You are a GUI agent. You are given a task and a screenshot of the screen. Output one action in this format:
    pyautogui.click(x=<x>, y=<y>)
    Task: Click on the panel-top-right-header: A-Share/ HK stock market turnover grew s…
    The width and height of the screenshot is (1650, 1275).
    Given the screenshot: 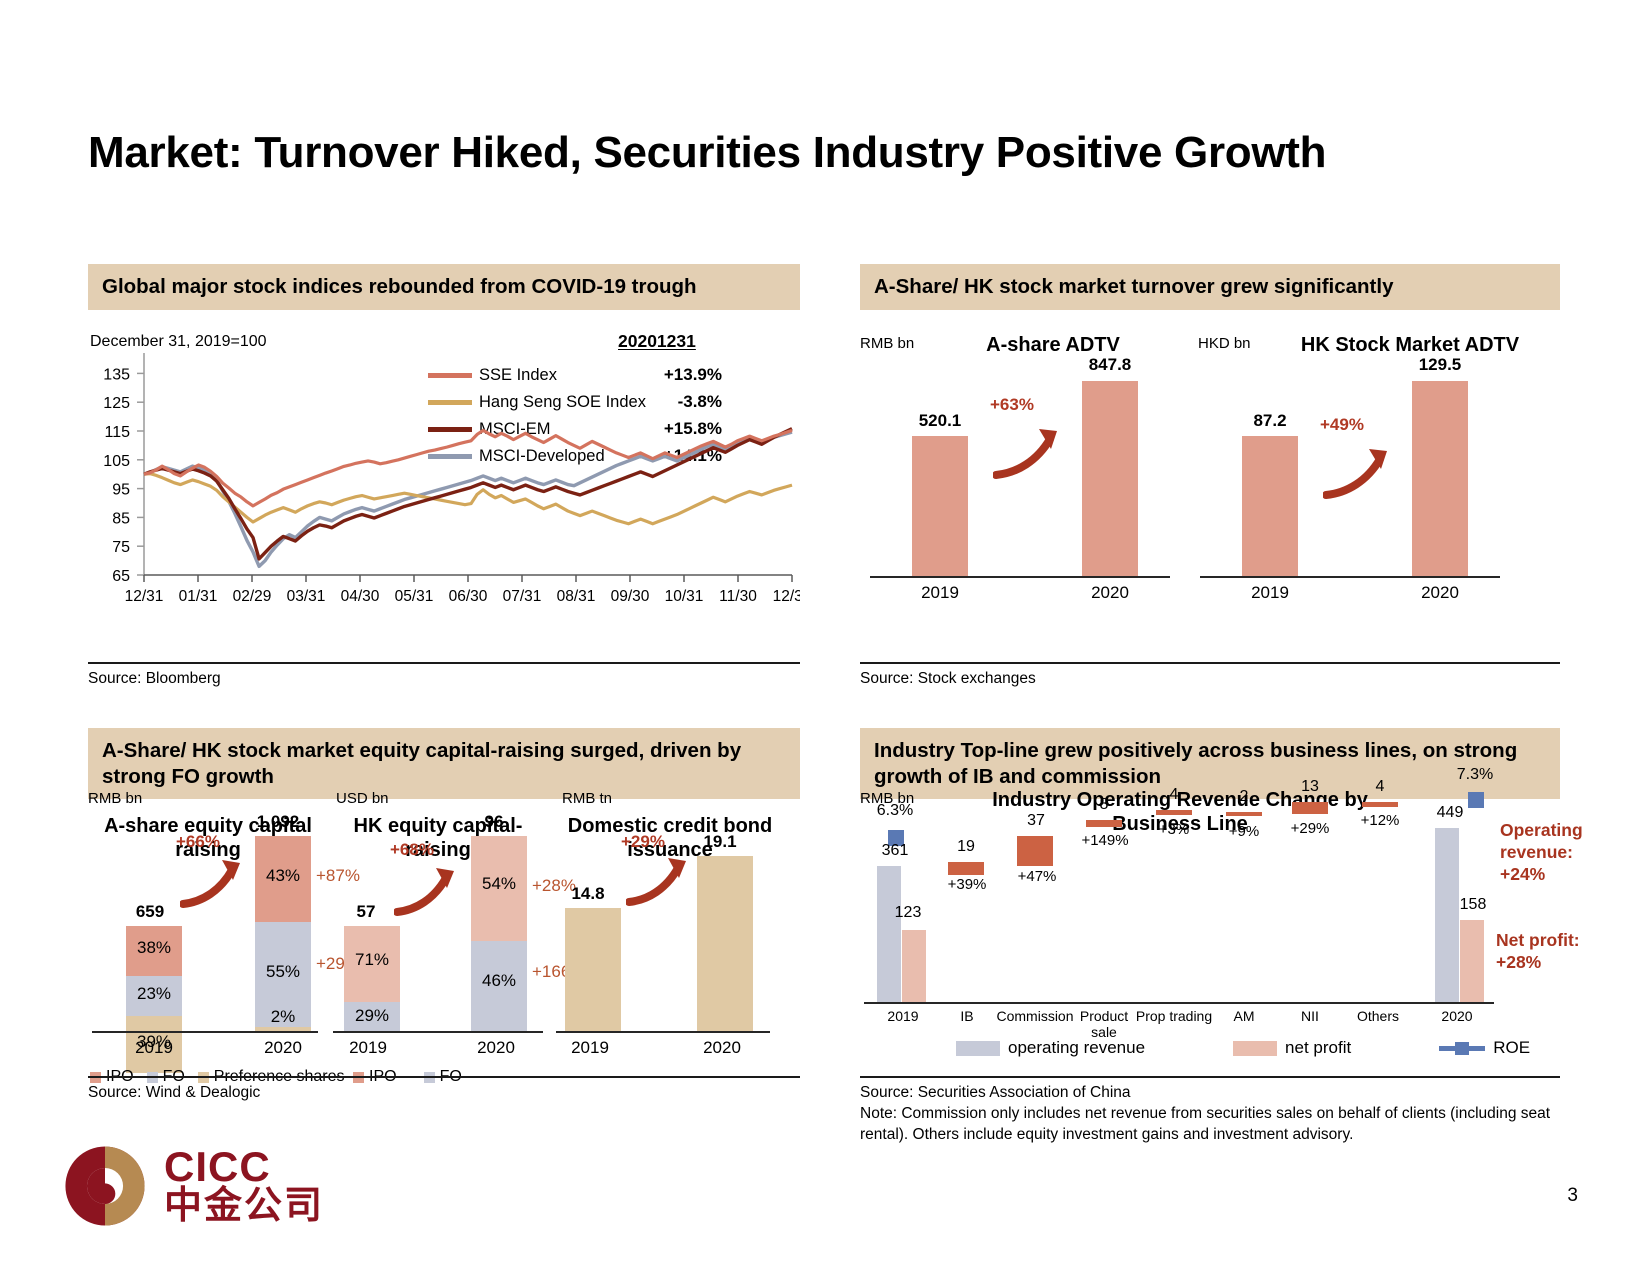 What is the action you would take?
    pyautogui.click(x=1210, y=287)
    